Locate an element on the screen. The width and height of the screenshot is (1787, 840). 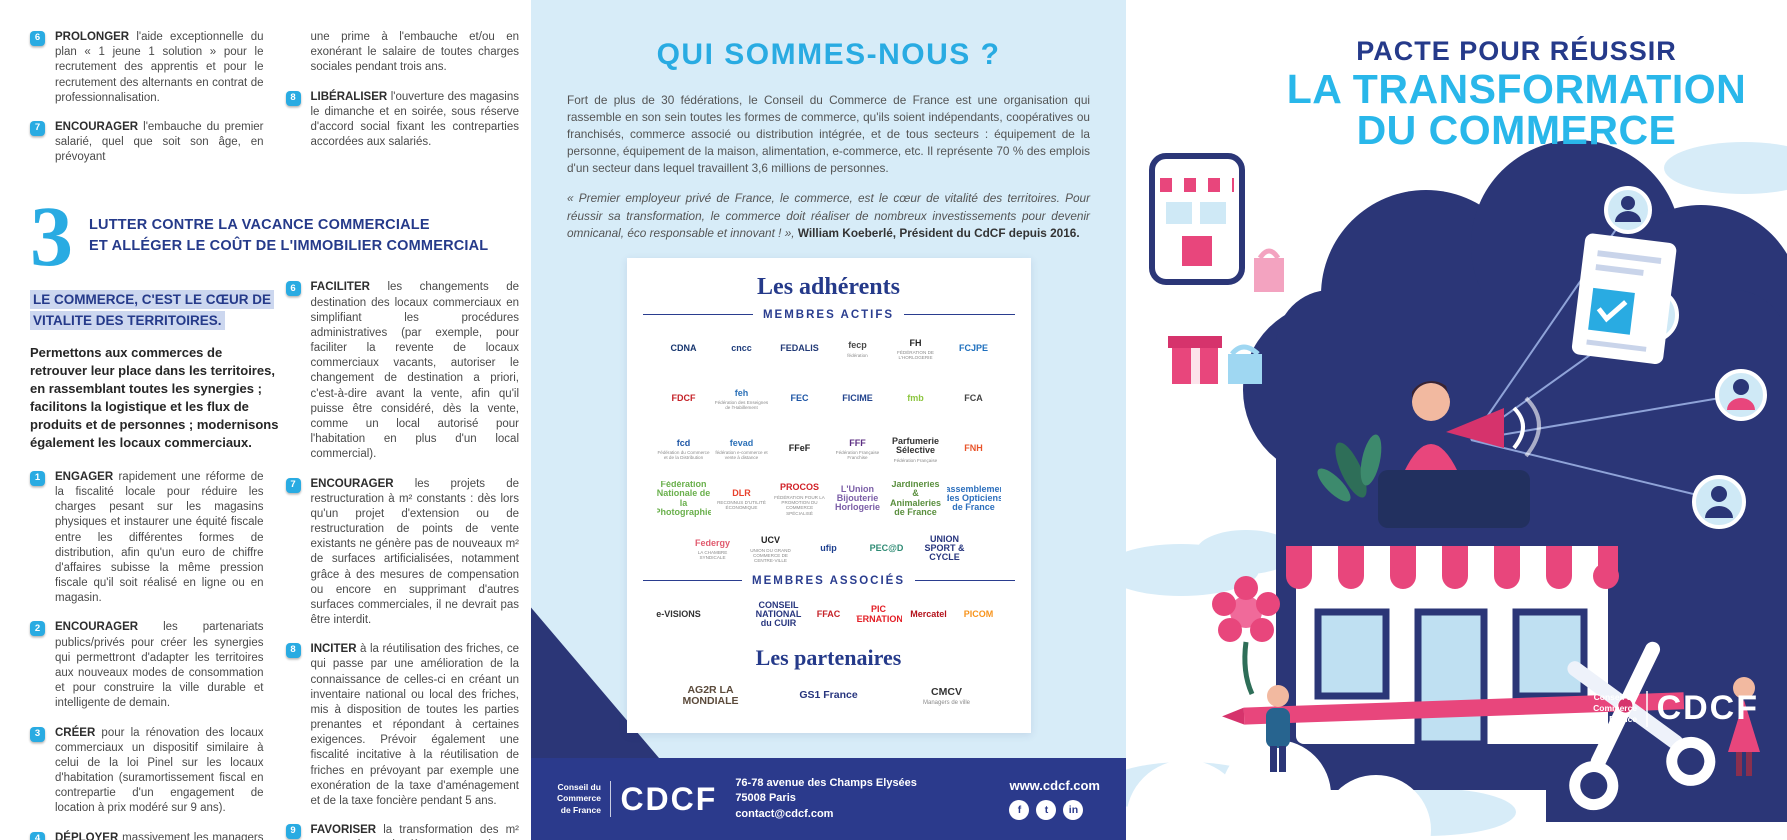
plant-leaves is located at coordinates (1349, 468).